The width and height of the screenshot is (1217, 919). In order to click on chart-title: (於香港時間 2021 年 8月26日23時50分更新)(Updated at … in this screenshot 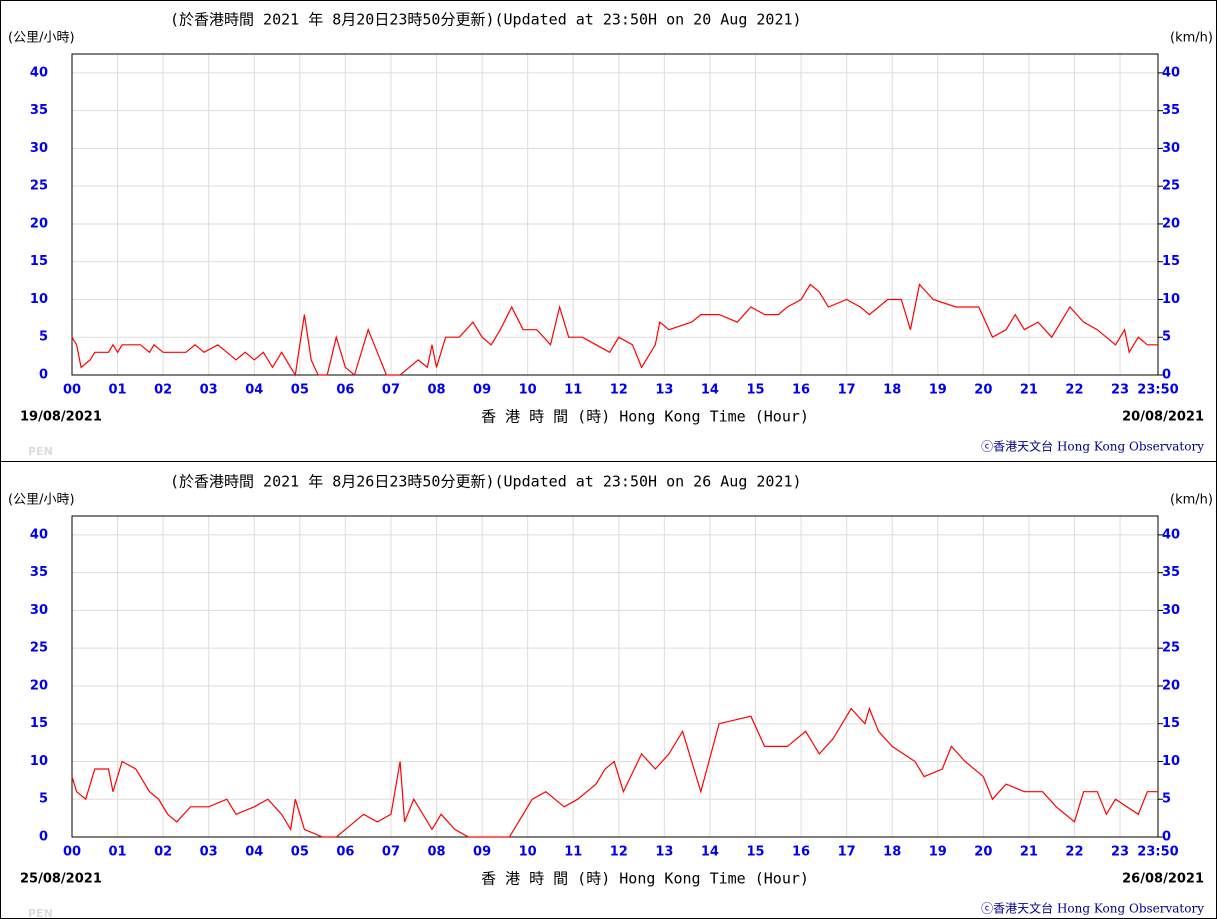, I will do `click(486, 482)`.